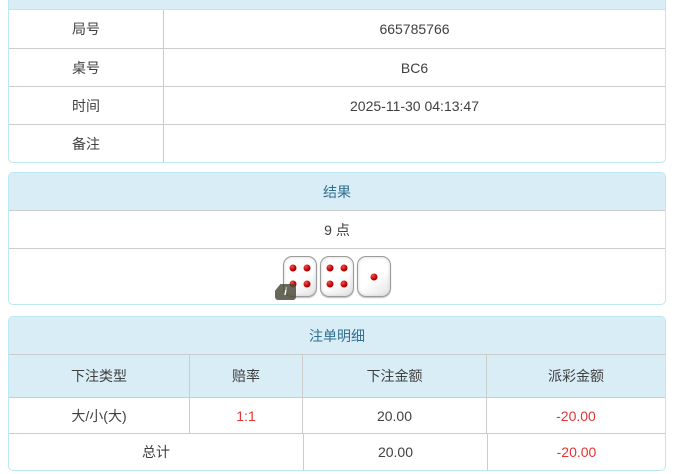  Describe the element at coordinates (156, 452) in the screenshot. I see `total-label: 总计` at that location.